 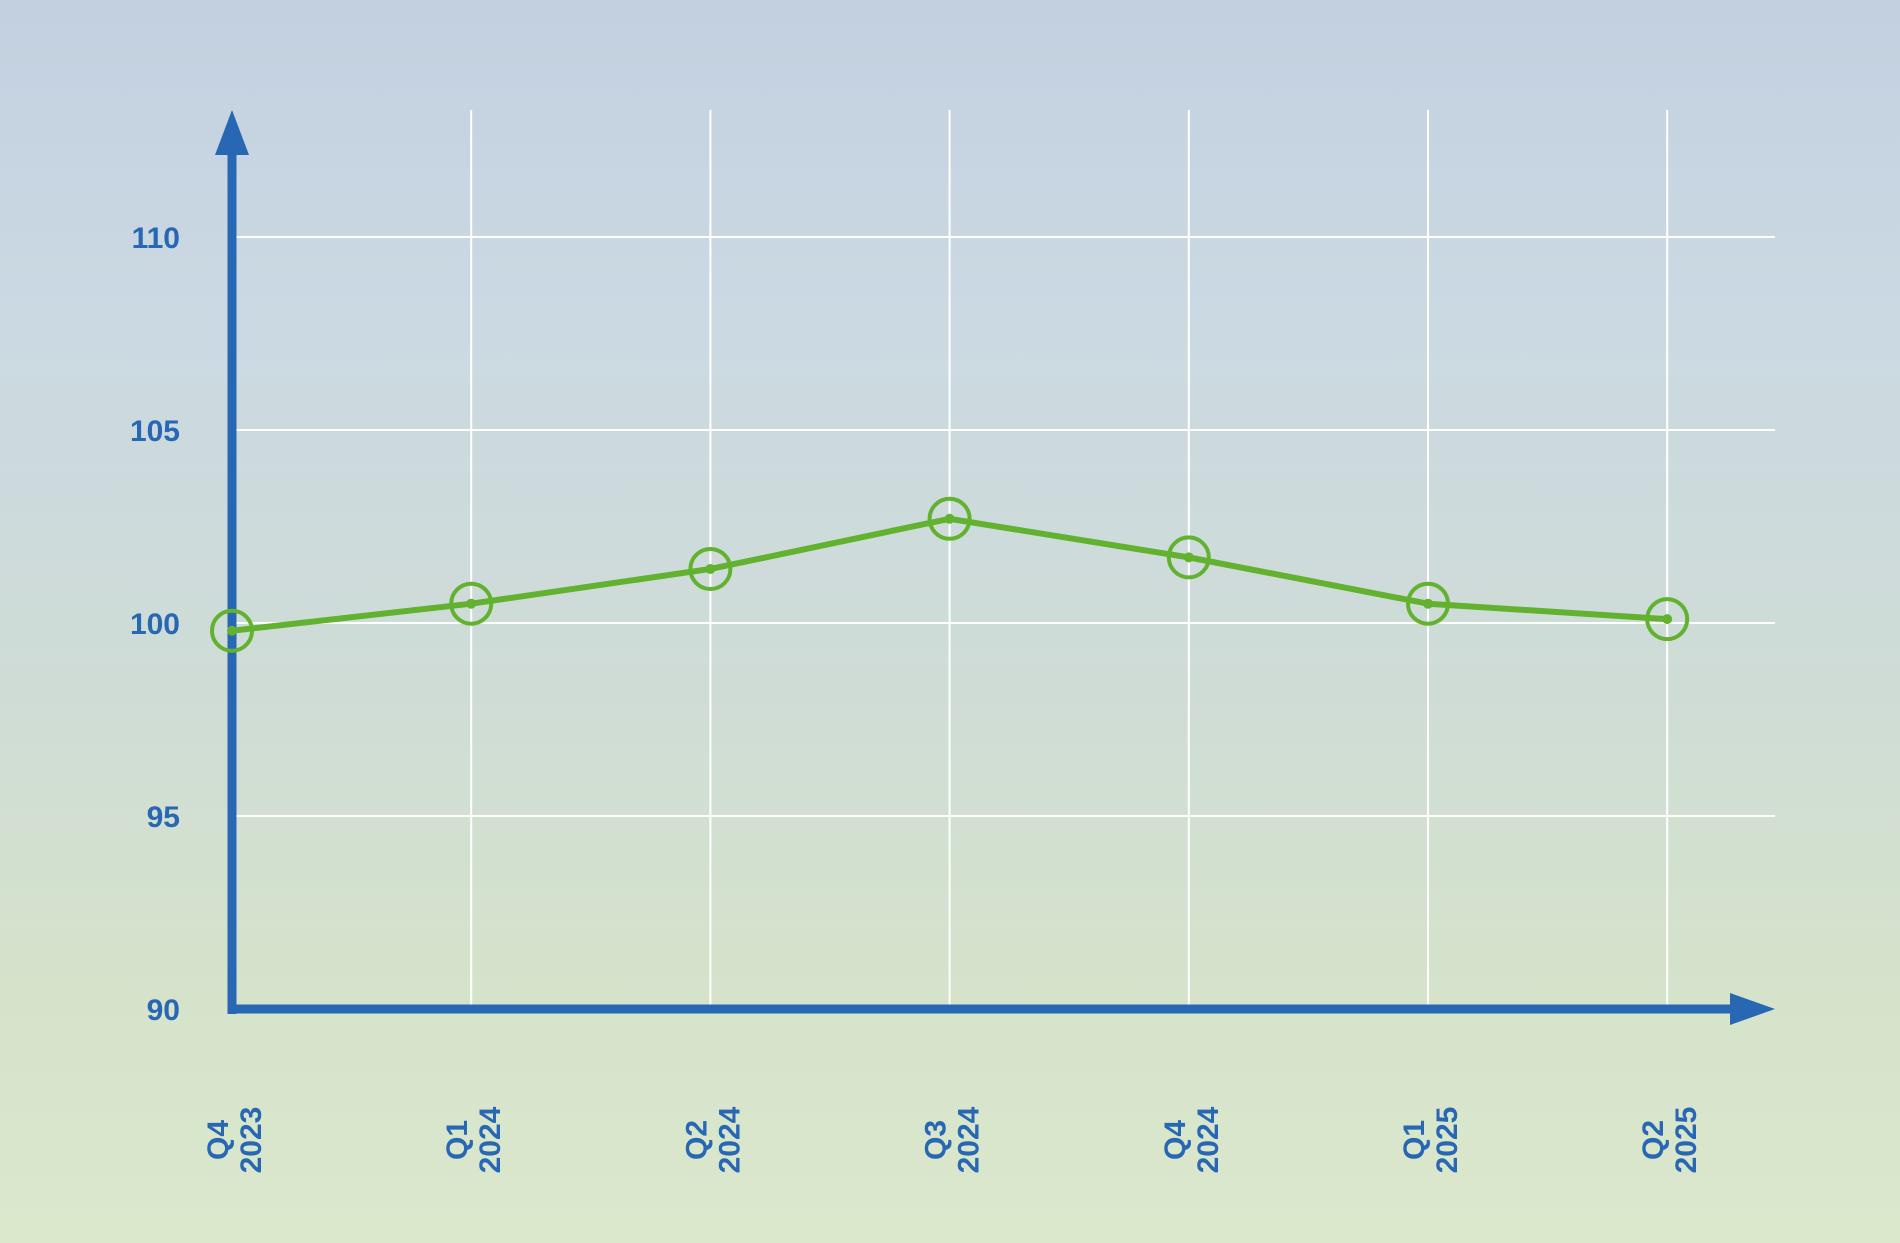 I want to click on y-axis-arrow, so click(x=232, y=132).